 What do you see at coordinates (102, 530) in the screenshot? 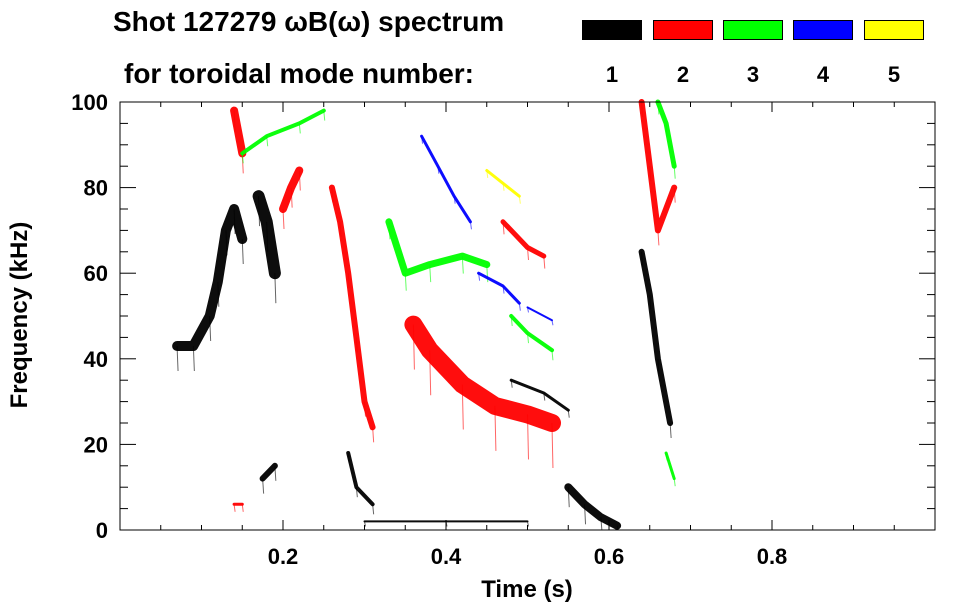
I see `y-tick-label: 0` at bounding box center [102, 530].